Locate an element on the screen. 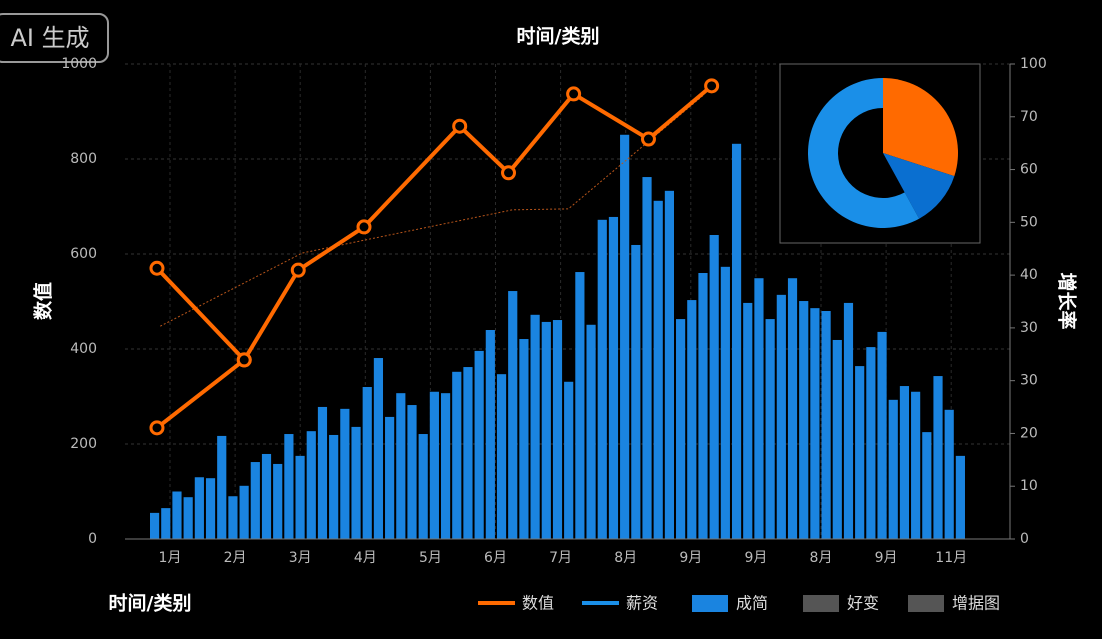 This screenshot has height=639, width=1102. legend-label: 薪资 is located at coordinates (642, 603).